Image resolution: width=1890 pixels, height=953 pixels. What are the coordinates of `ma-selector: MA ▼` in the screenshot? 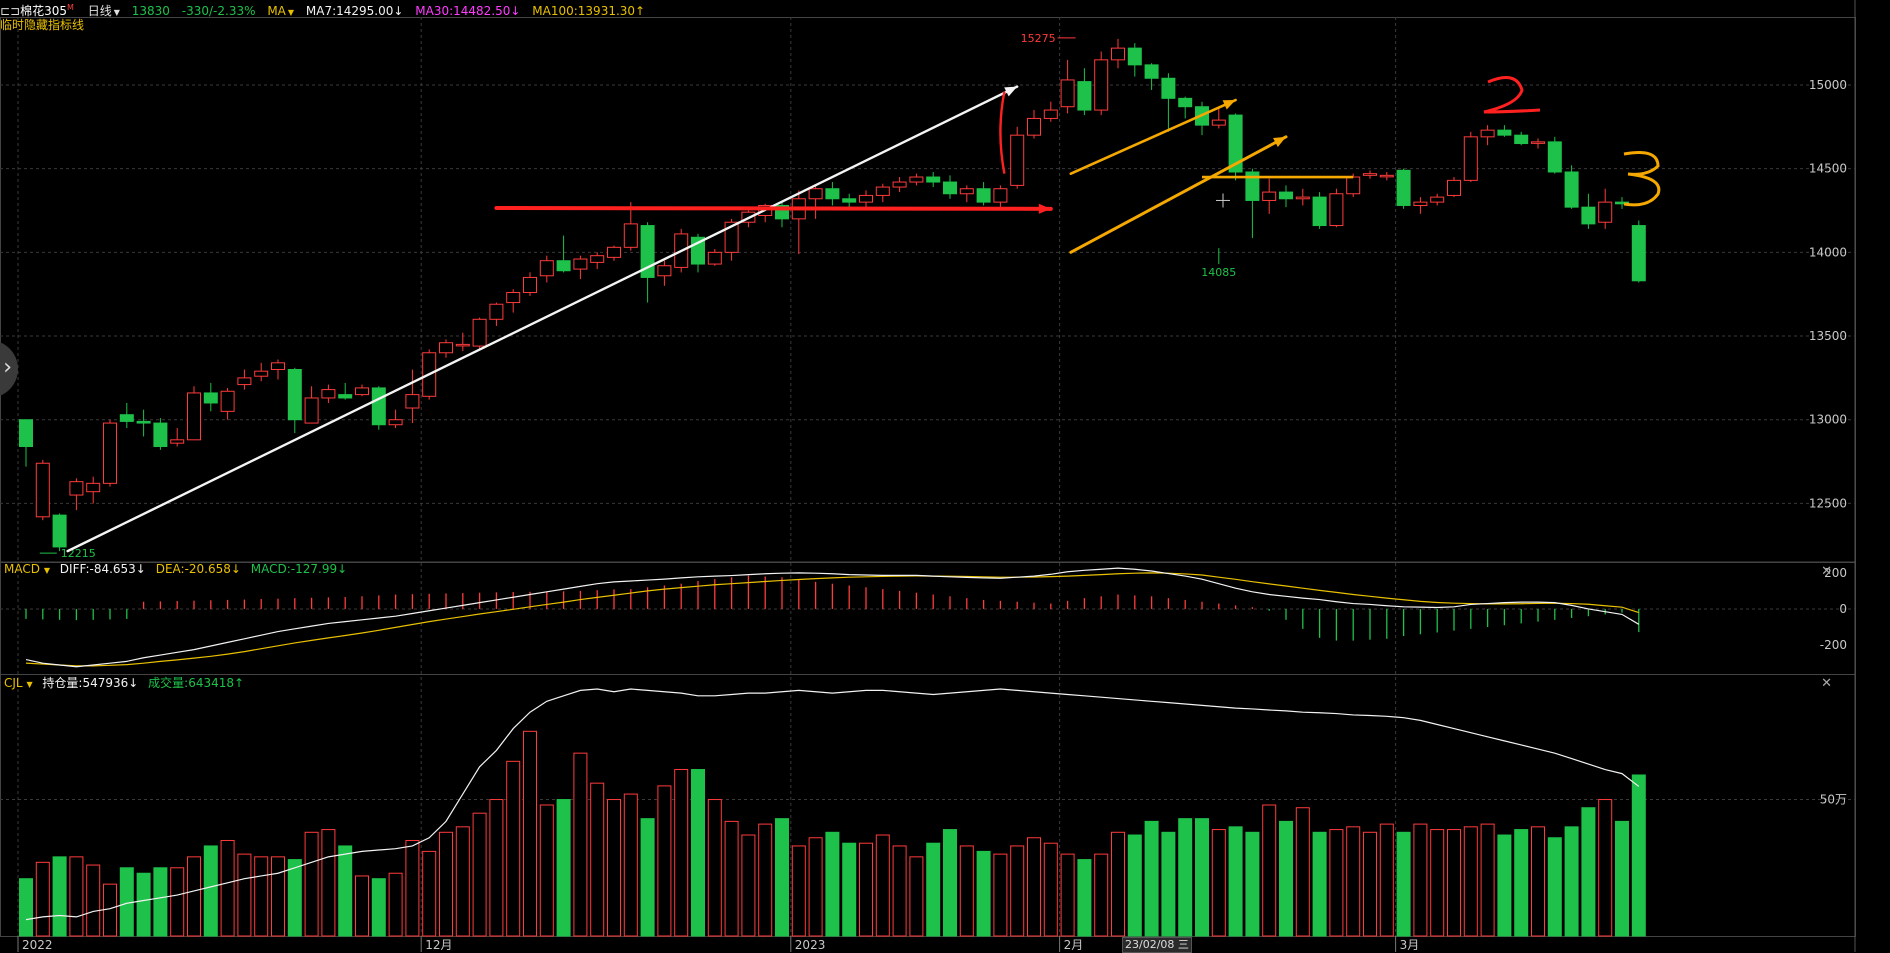 It's located at (280, 11).